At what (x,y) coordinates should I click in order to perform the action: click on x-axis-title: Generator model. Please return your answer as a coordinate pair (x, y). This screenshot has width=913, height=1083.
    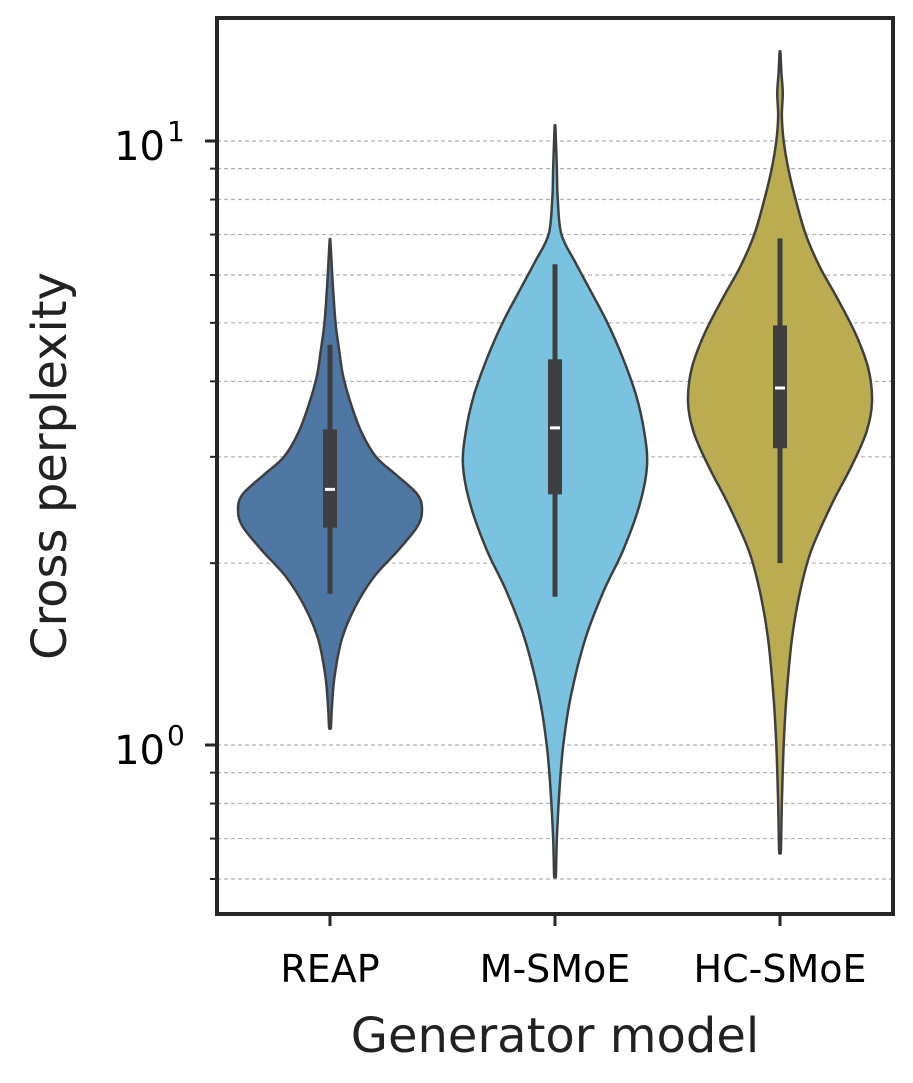
    Looking at the image, I should click on (555, 1036).